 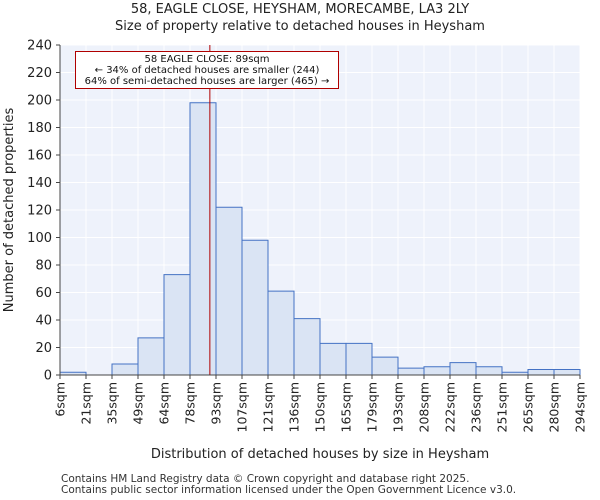 I want to click on x-tick-label: 236sqm, so click(x=476, y=407).